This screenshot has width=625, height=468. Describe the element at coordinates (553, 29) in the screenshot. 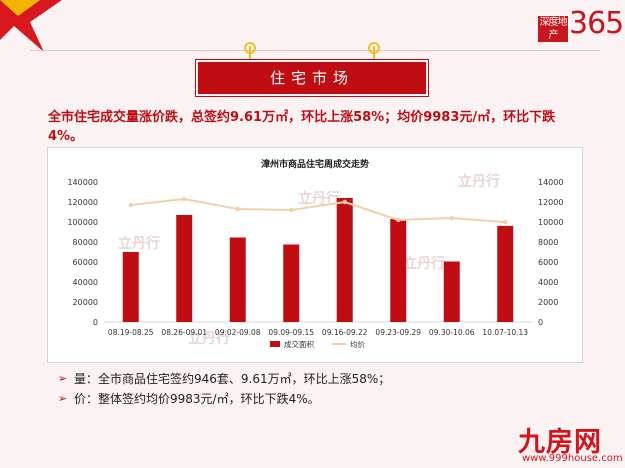

I see `logo-text-box: 深度地产` at that location.